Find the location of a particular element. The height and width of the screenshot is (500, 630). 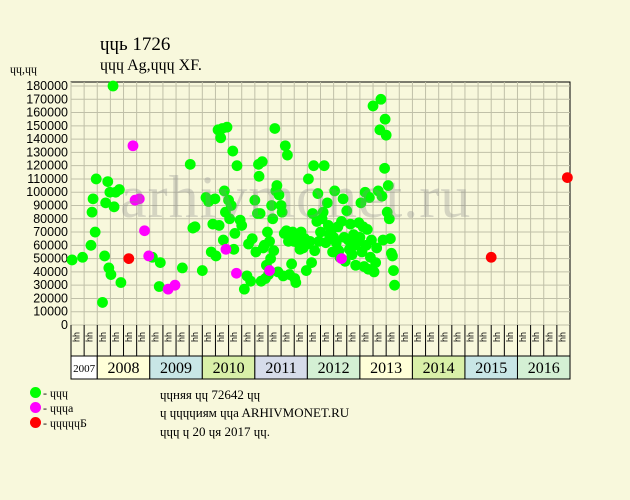

y-tick-label: 70000 is located at coordinates (50, 232).